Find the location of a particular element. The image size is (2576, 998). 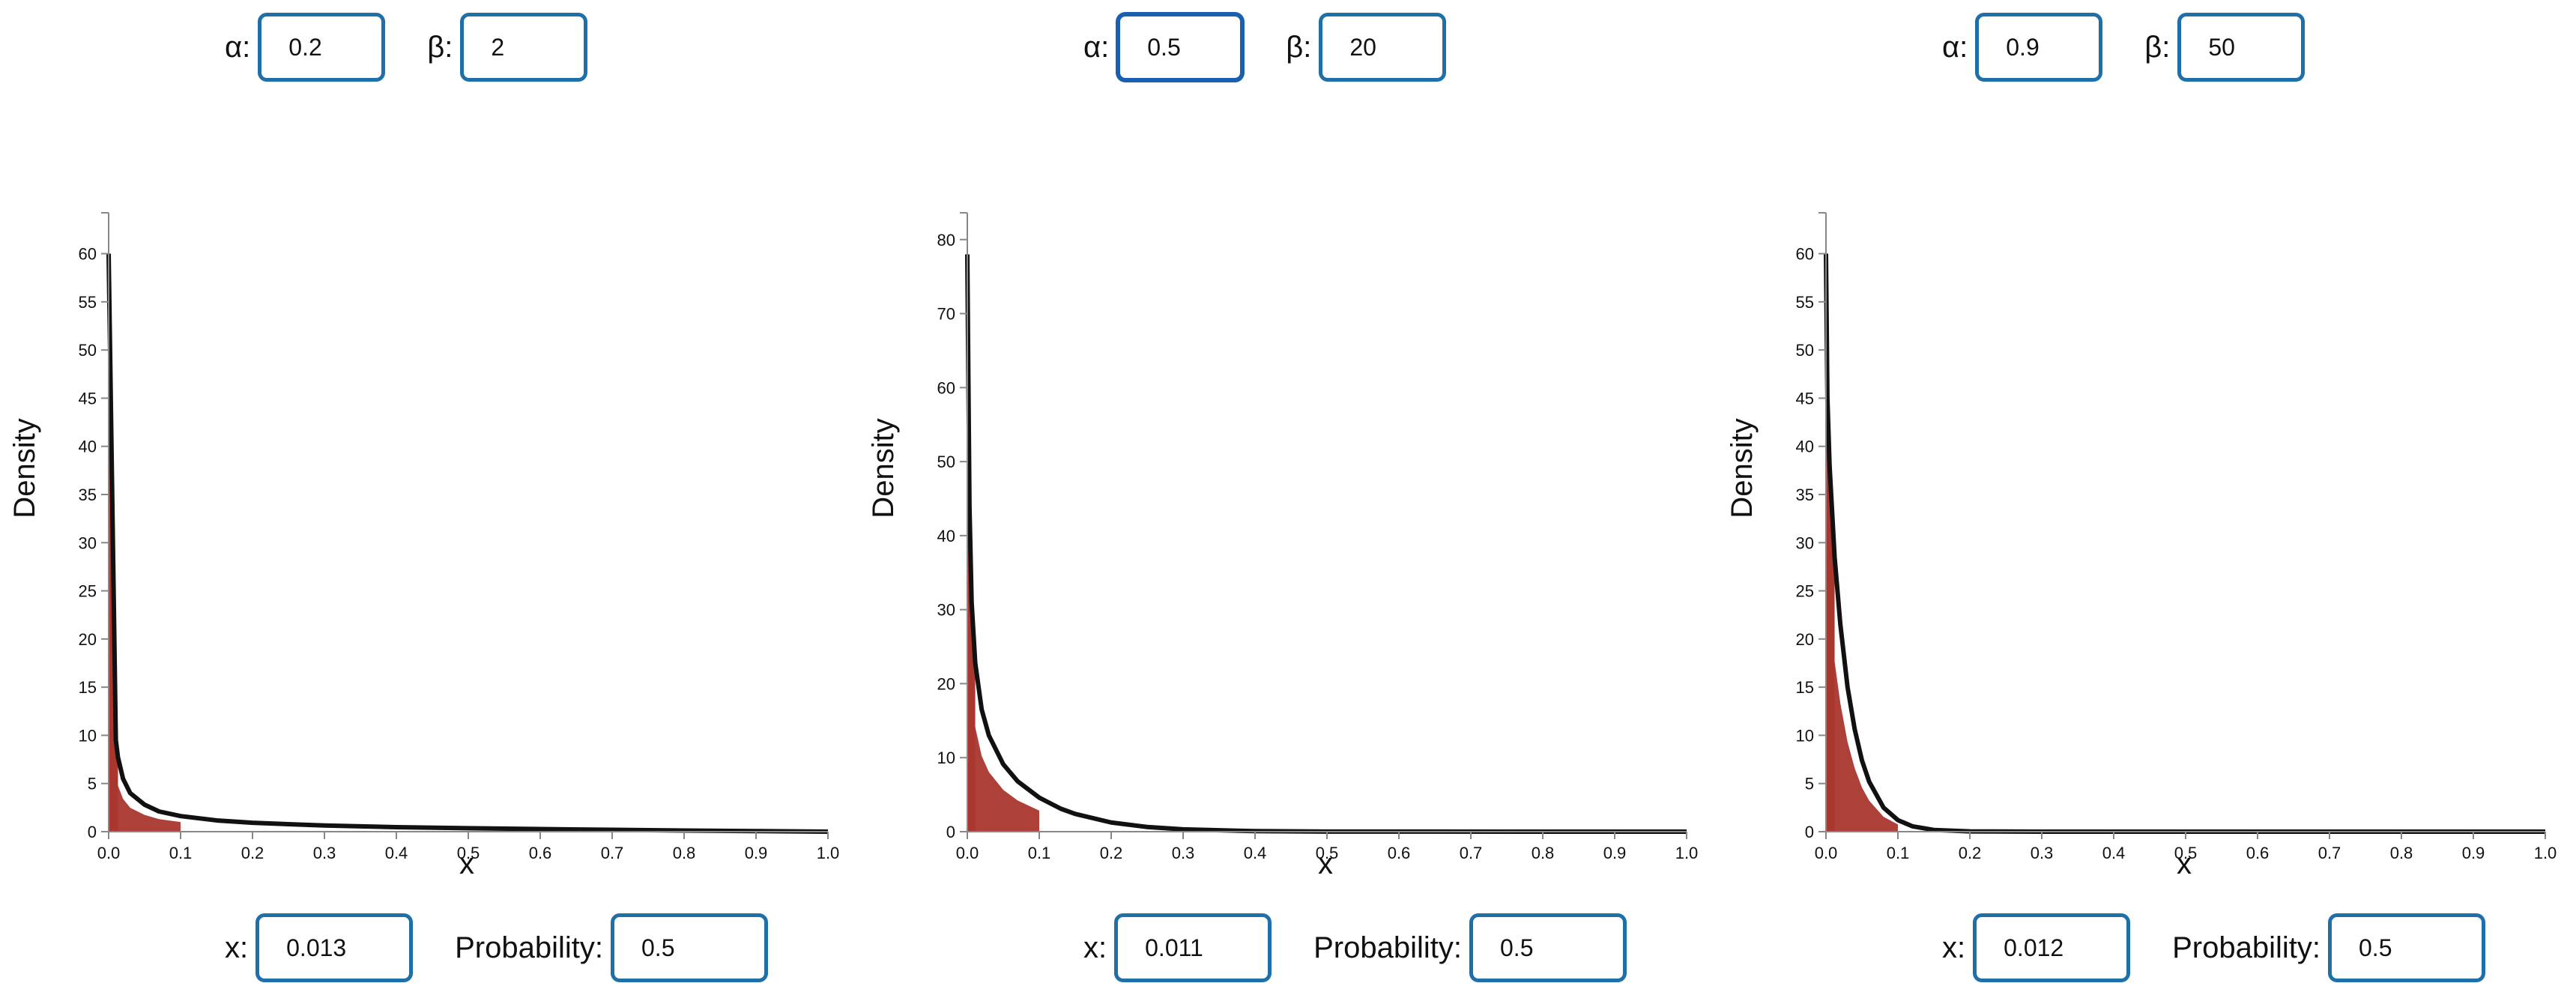

y-axis-title: Density is located at coordinates (883, 468).